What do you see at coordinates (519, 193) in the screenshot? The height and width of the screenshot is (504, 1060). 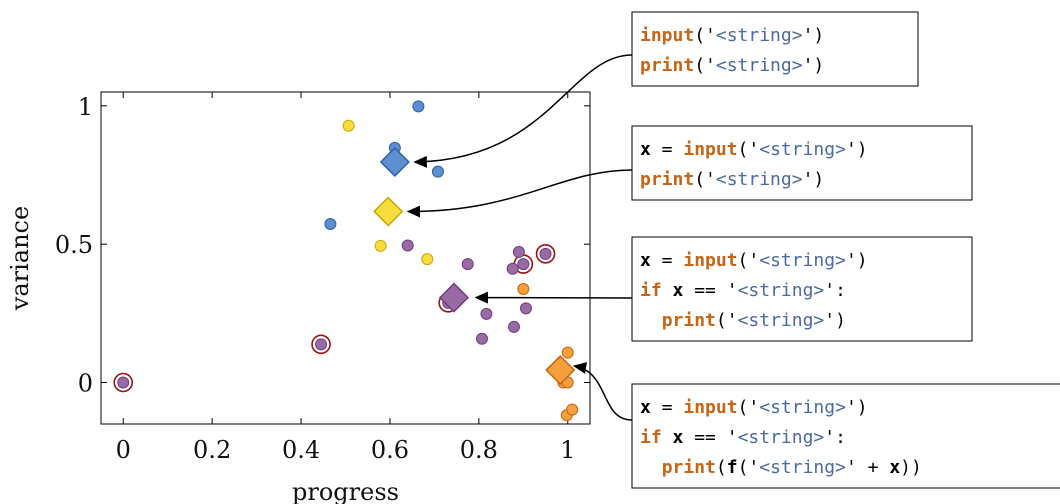 I see `annotation-arrow` at bounding box center [519, 193].